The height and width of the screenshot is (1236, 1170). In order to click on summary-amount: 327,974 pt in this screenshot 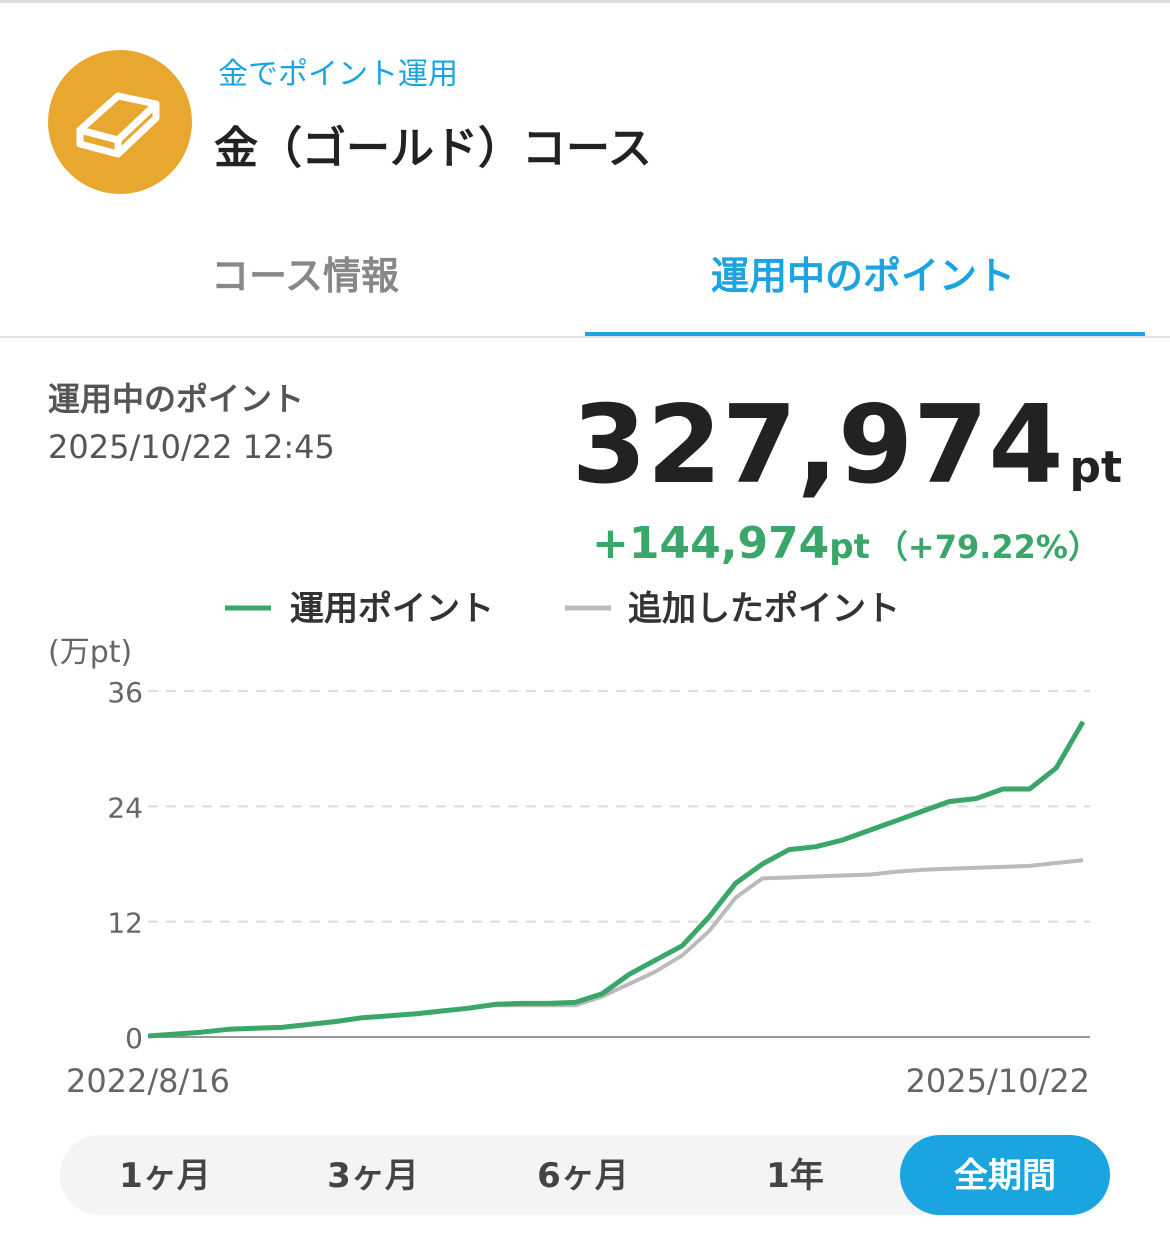, I will do `click(847, 445)`.